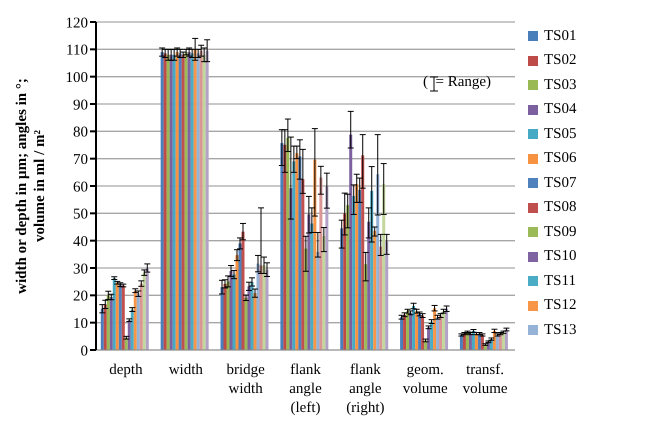 The image size is (661, 428). What do you see at coordinates (560, 207) in the screenshot?
I see `legend-label: TS08` at bounding box center [560, 207].